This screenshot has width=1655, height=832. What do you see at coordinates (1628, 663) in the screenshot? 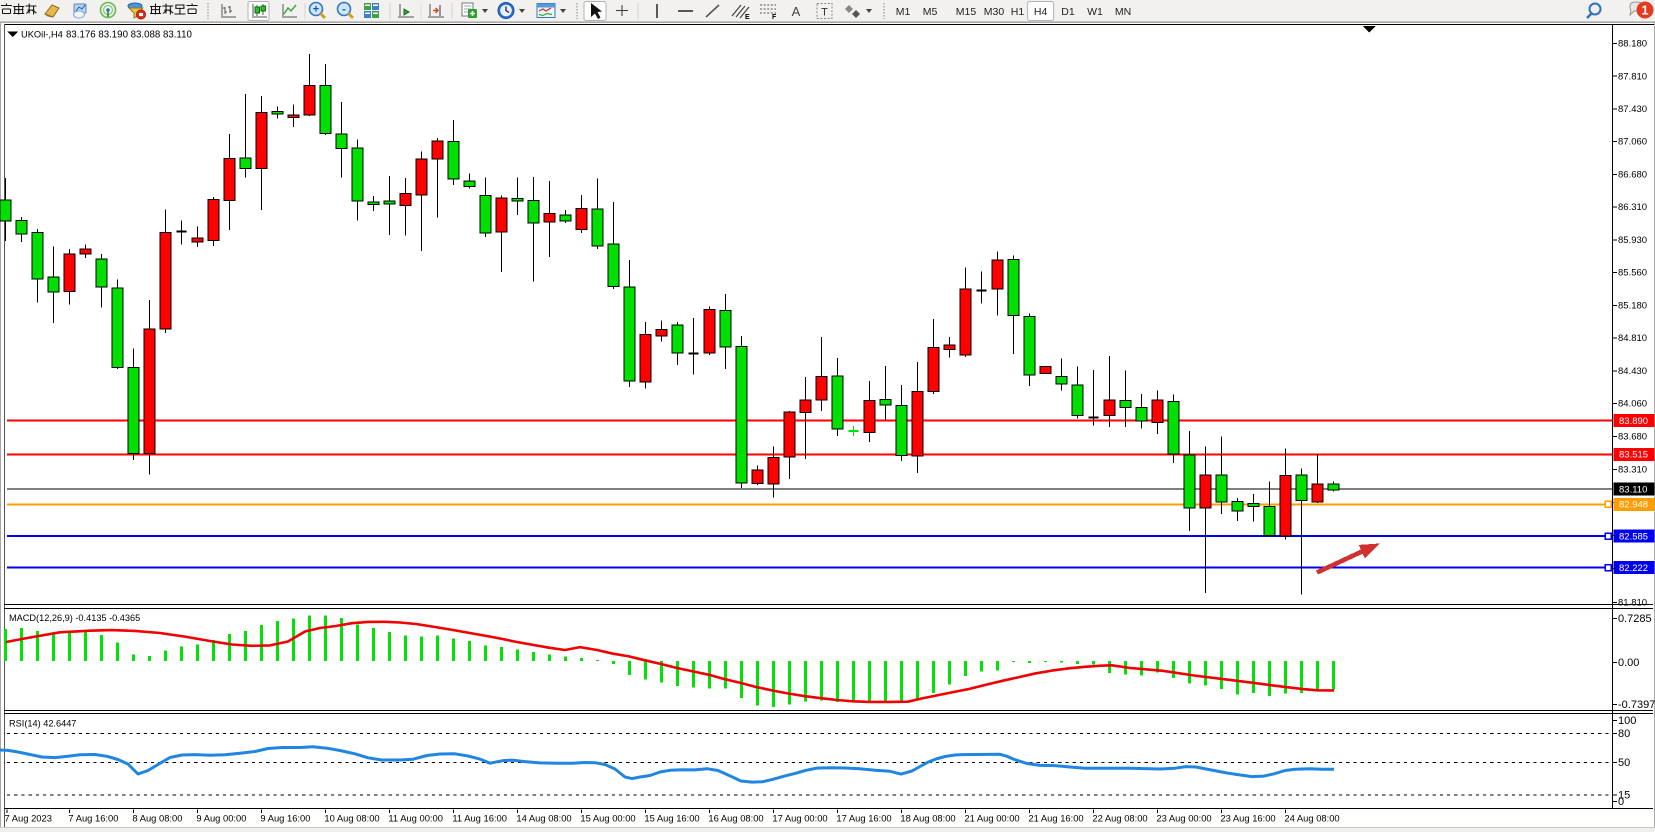
I see `svg-text: 0.00` at bounding box center [1628, 663].